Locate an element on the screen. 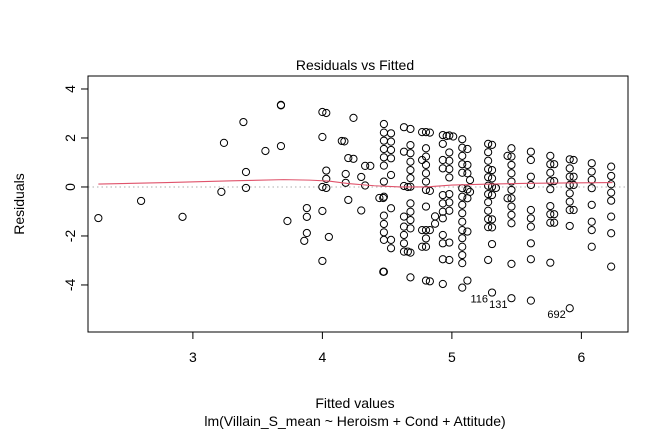  point-label: 692 is located at coordinates (556, 315).